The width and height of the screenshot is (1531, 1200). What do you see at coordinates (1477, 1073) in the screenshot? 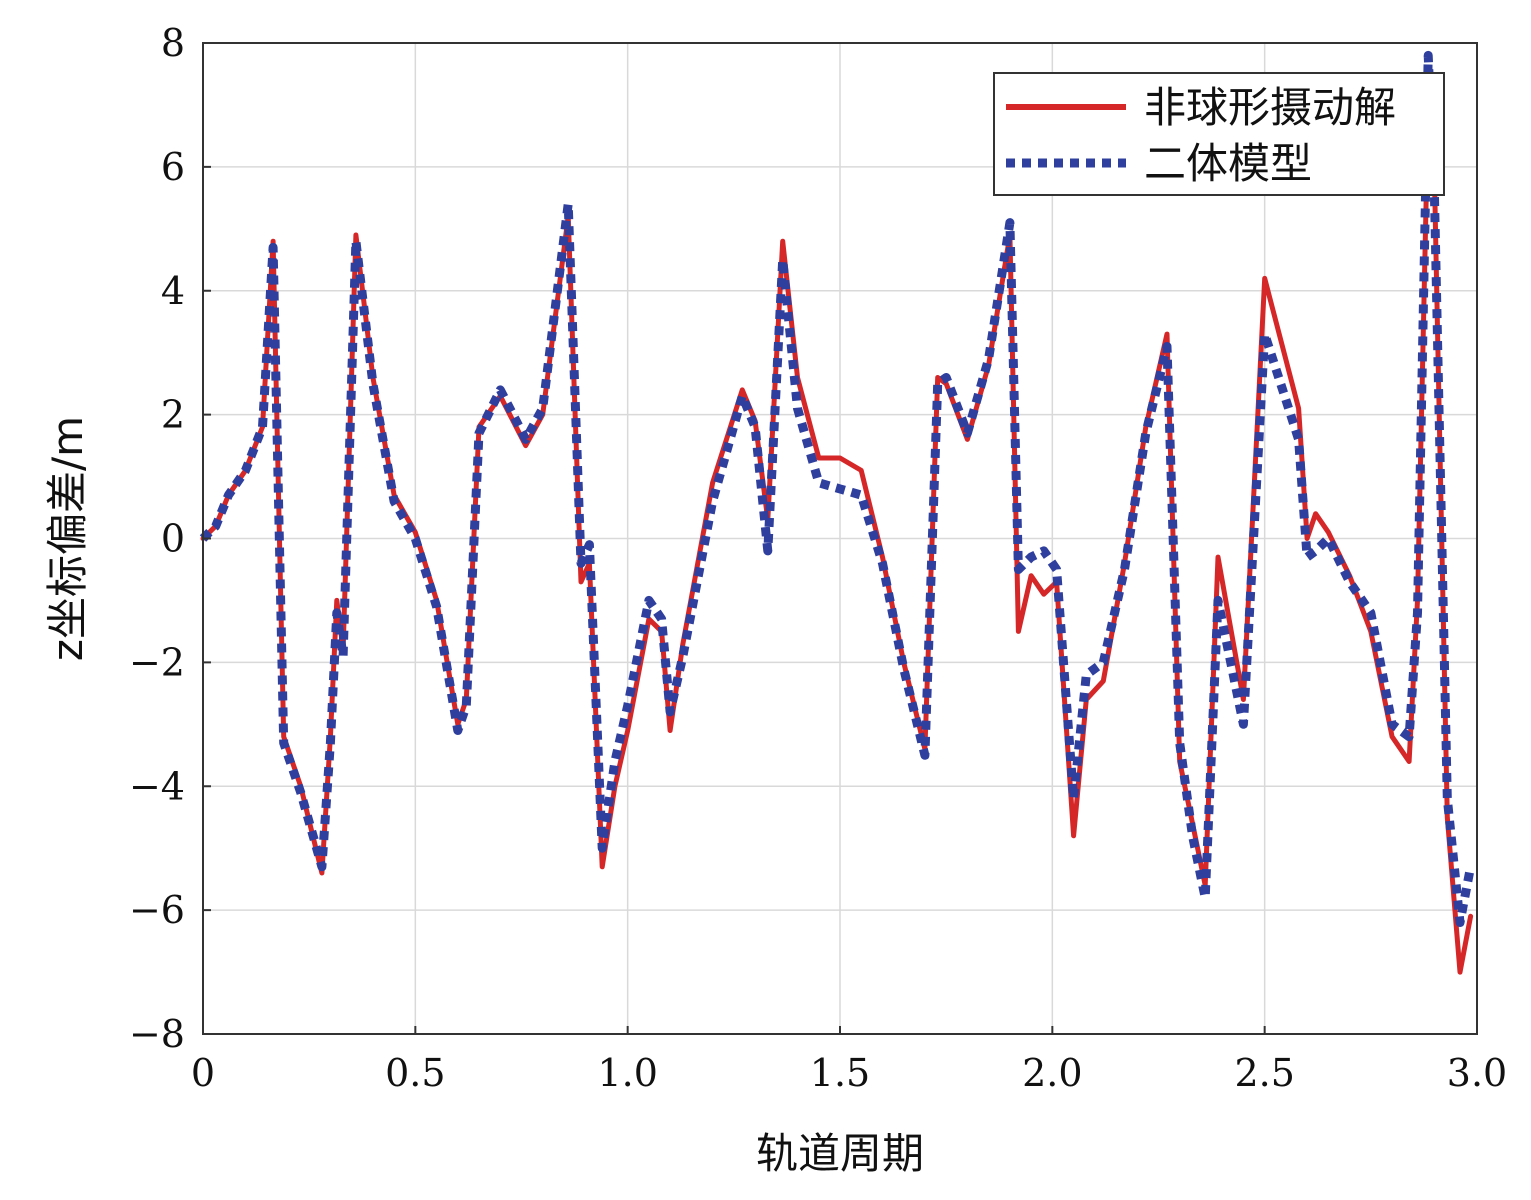
I see `x-tick-label: 3.0` at bounding box center [1477, 1073].